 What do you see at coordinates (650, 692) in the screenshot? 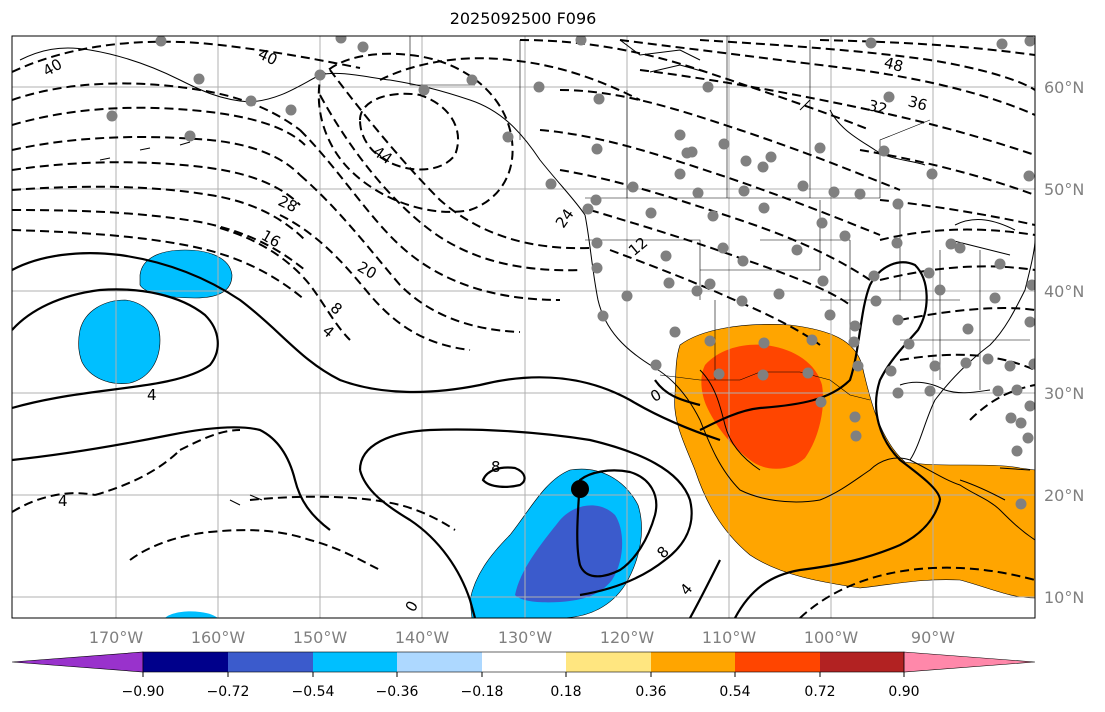
I see `colorbar-tick-label: 0.36` at bounding box center [650, 692].